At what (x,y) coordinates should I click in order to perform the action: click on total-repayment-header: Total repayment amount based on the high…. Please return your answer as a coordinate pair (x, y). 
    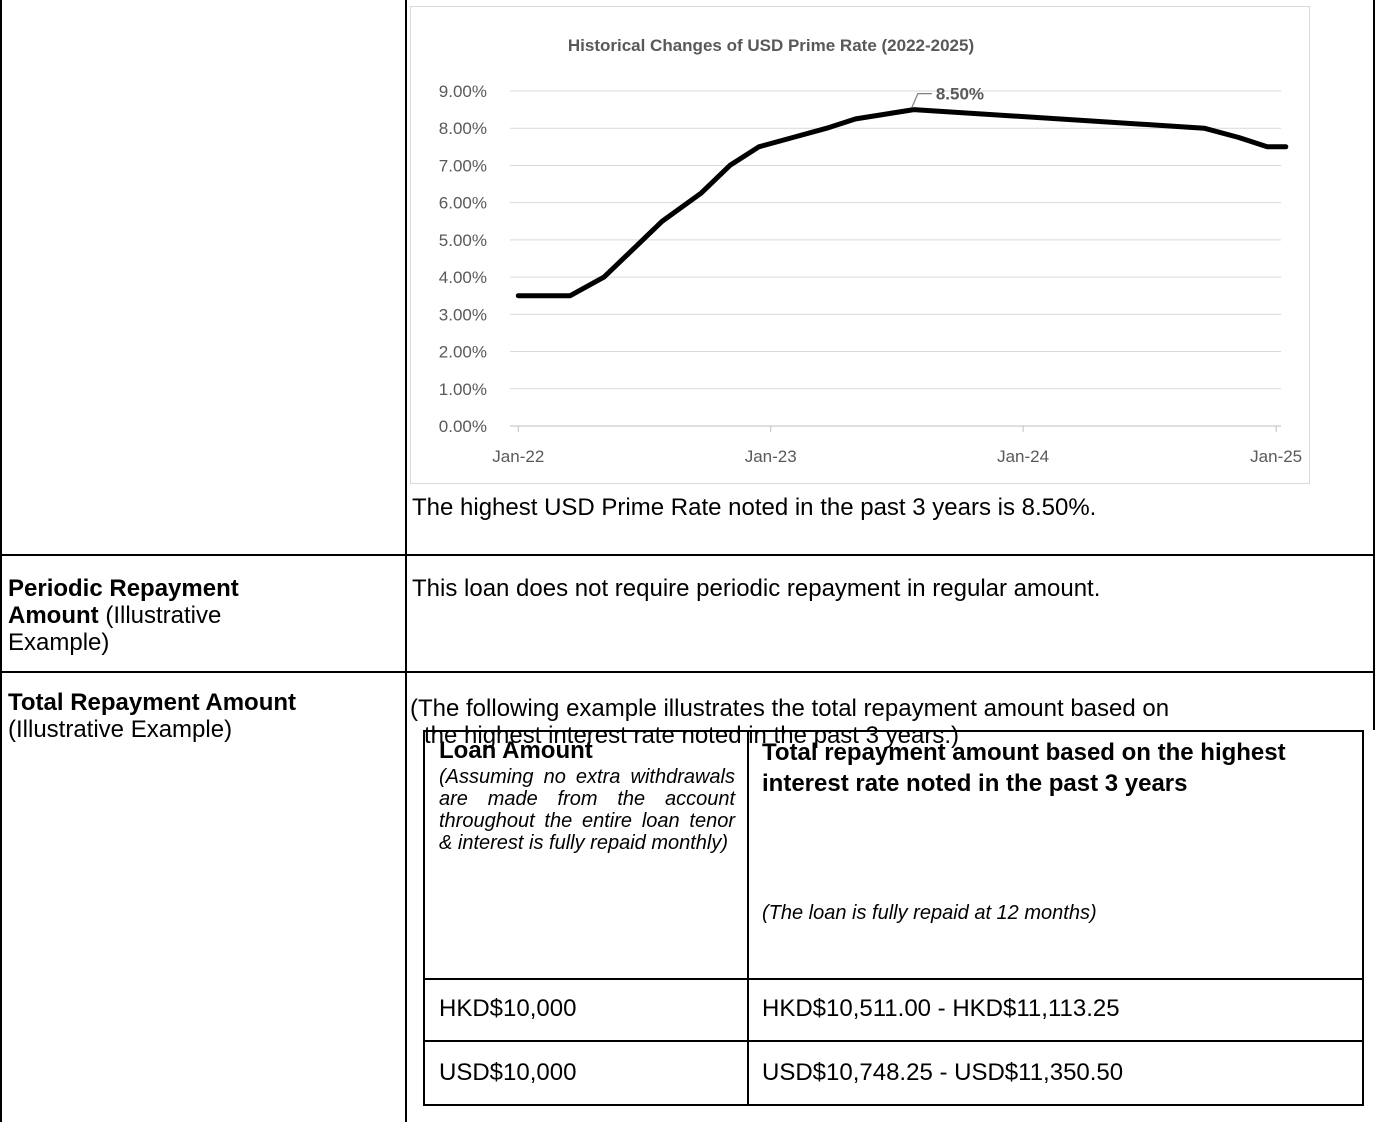
    Looking at the image, I should click on (1024, 768).